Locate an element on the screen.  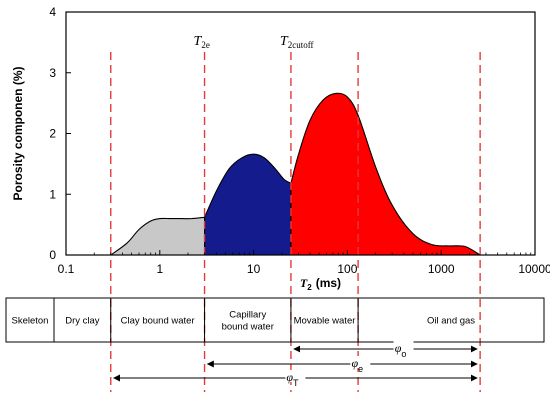
range-label-sub: T is located at coordinates (296, 383).